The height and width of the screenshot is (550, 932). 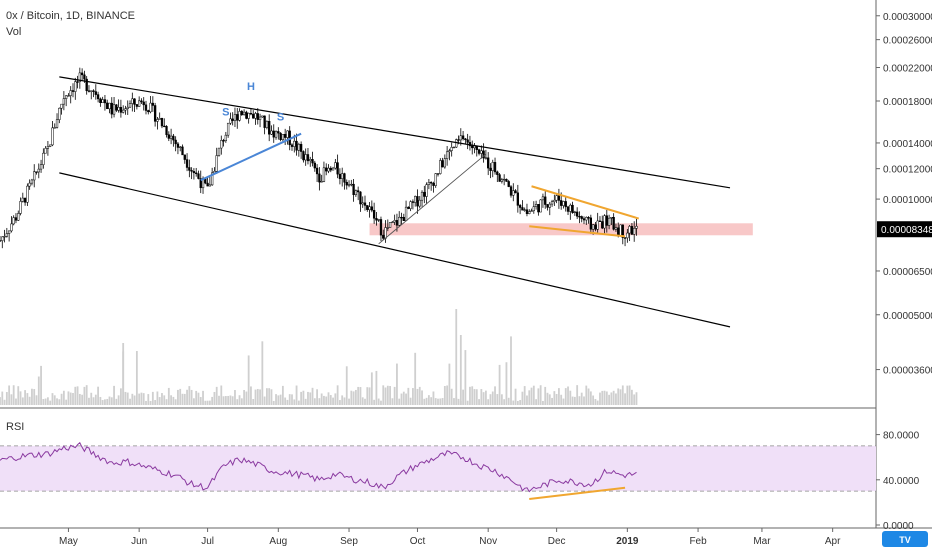 I want to click on logo-badge, so click(x=905, y=539).